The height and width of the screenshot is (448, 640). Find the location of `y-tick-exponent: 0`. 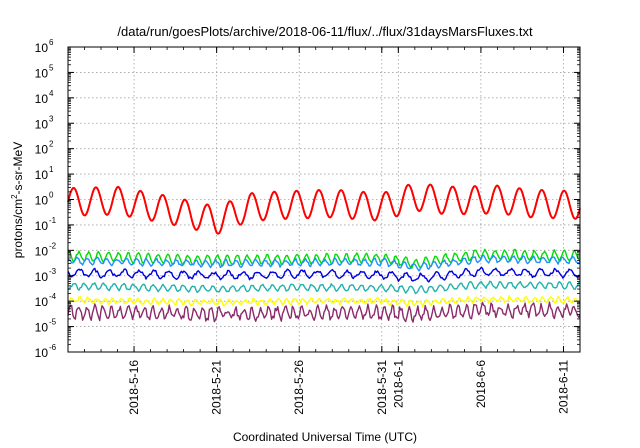

y-tick-exponent: 0 is located at coordinates (51, 195).